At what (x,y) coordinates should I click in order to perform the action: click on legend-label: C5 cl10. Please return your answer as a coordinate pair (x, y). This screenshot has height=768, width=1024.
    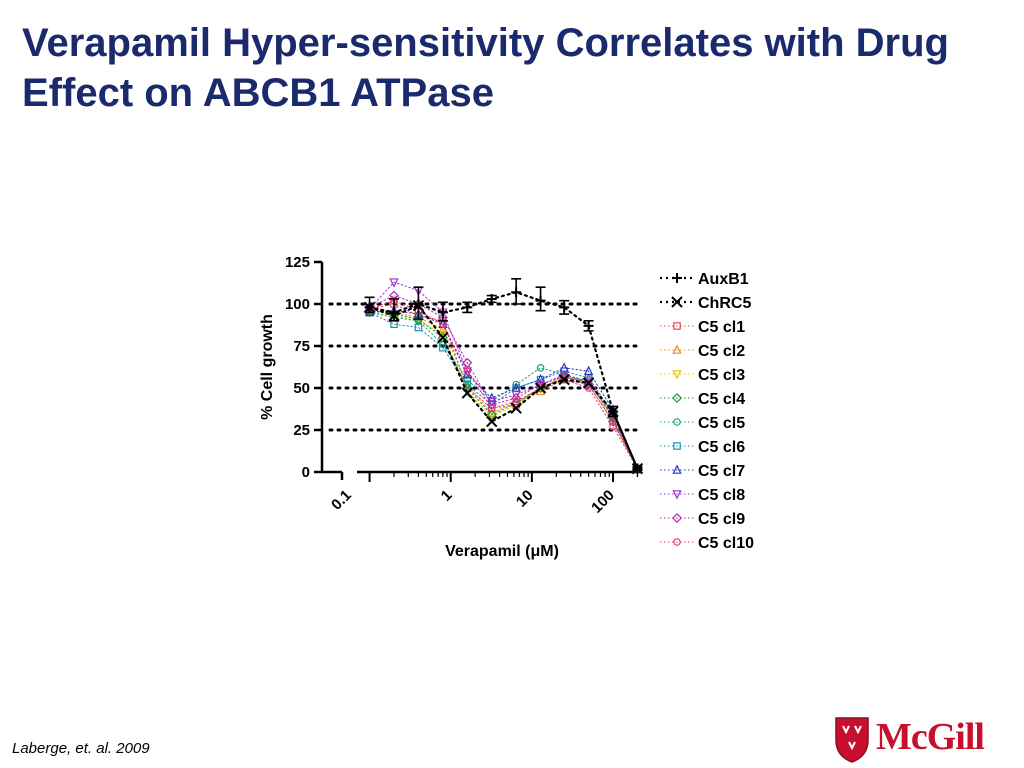
    Looking at the image, I should click on (726, 543).